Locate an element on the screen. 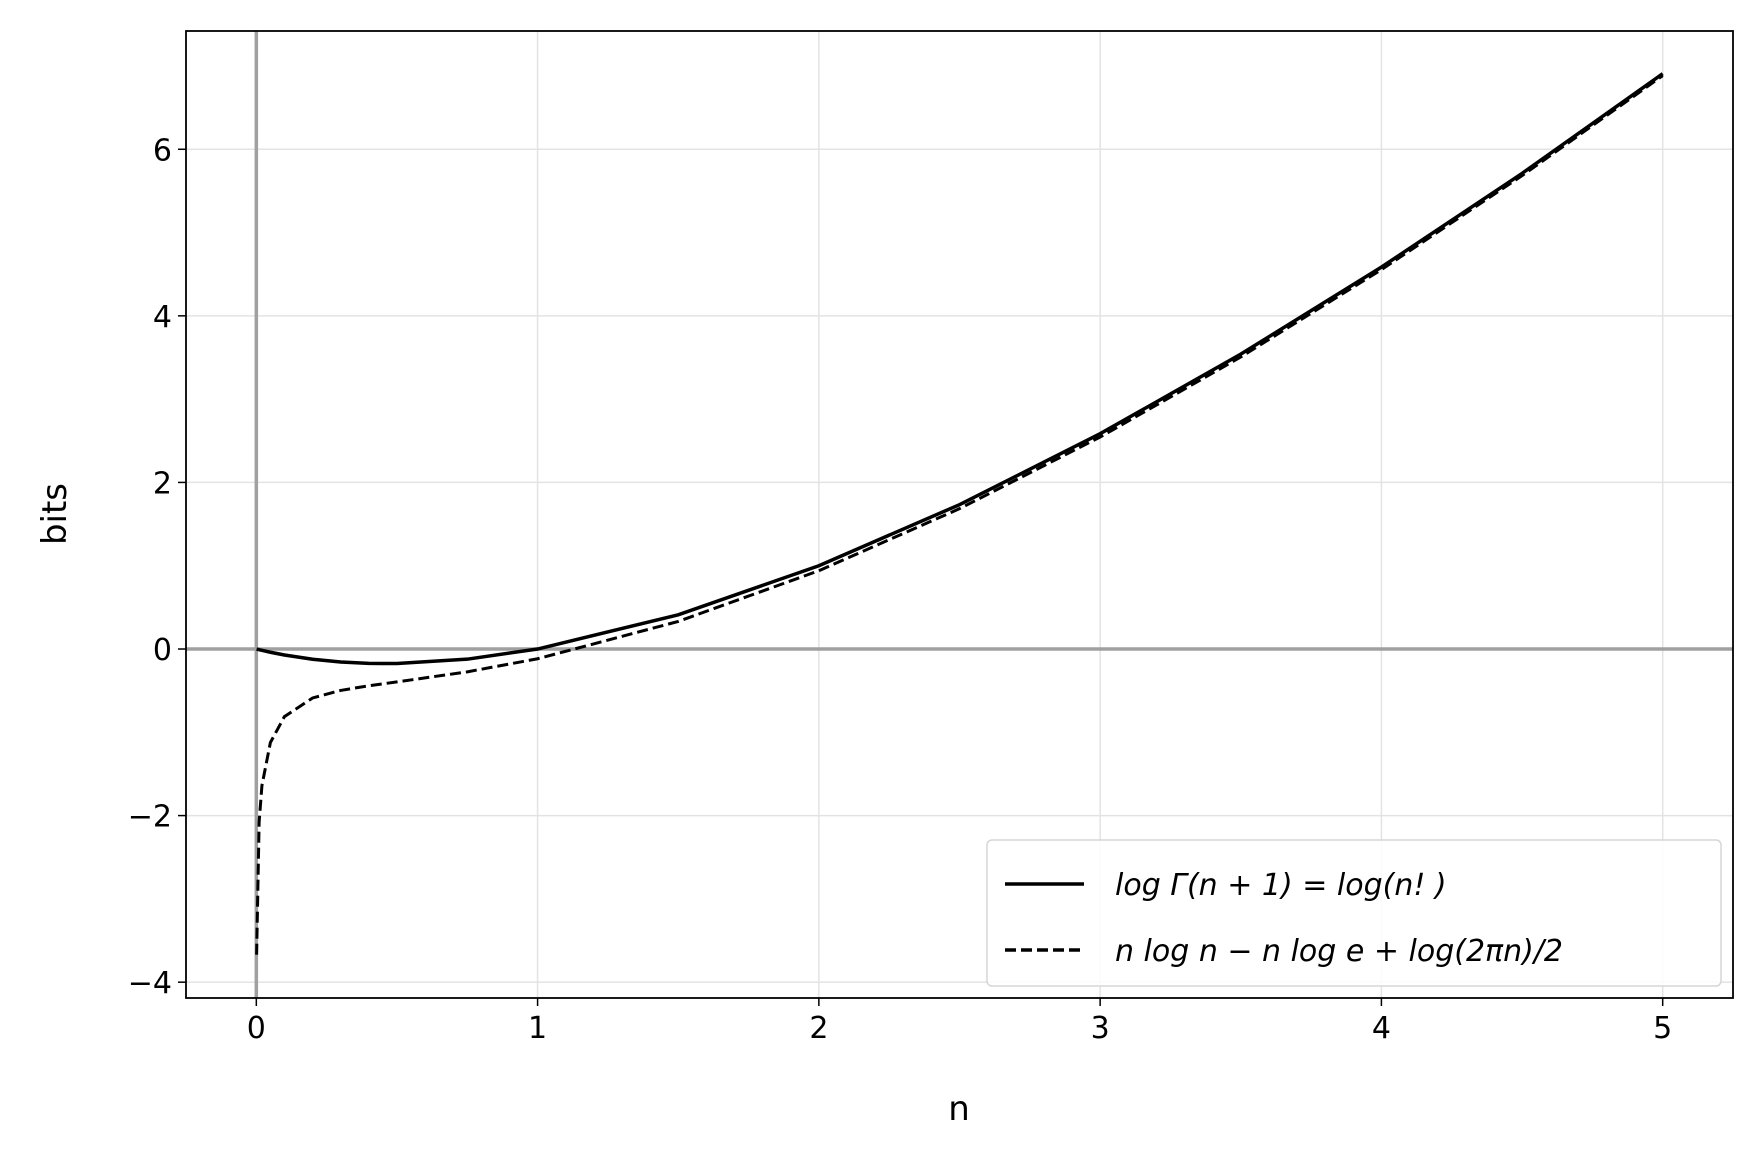  x-tick-label: 3 is located at coordinates (1100, 1028).